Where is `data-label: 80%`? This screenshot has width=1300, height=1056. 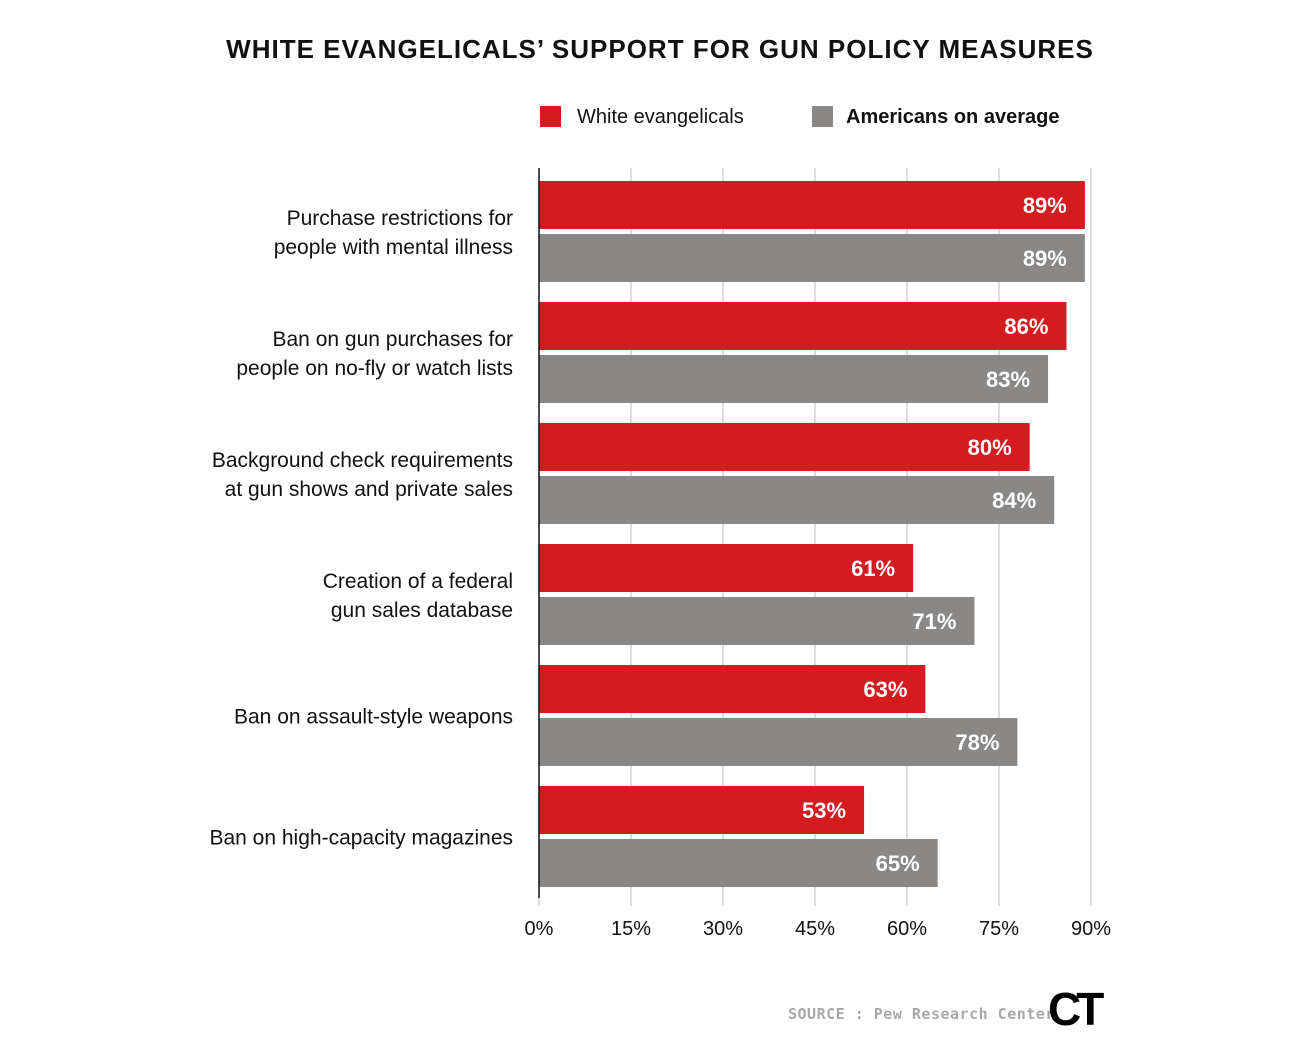 data-label: 80% is located at coordinates (990, 447).